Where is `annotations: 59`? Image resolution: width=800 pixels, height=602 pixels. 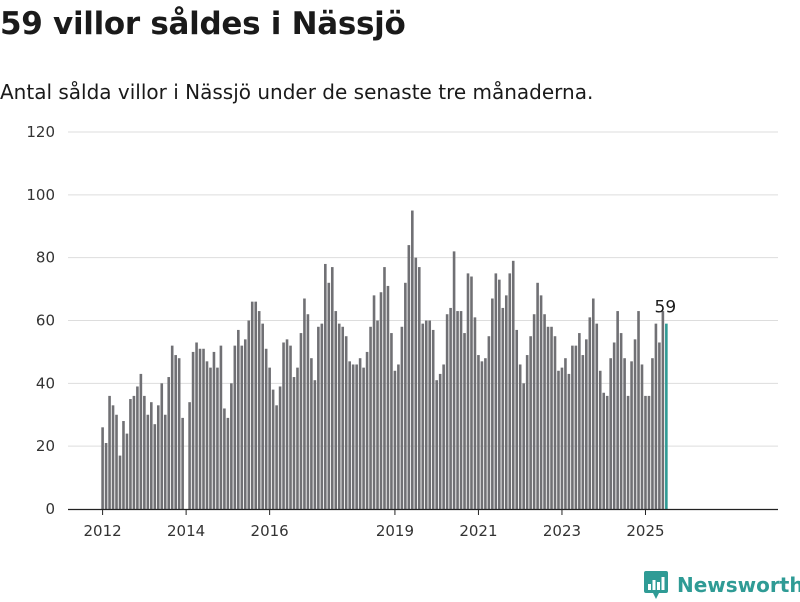
annotations: 59 is located at coordinates (666, 308).